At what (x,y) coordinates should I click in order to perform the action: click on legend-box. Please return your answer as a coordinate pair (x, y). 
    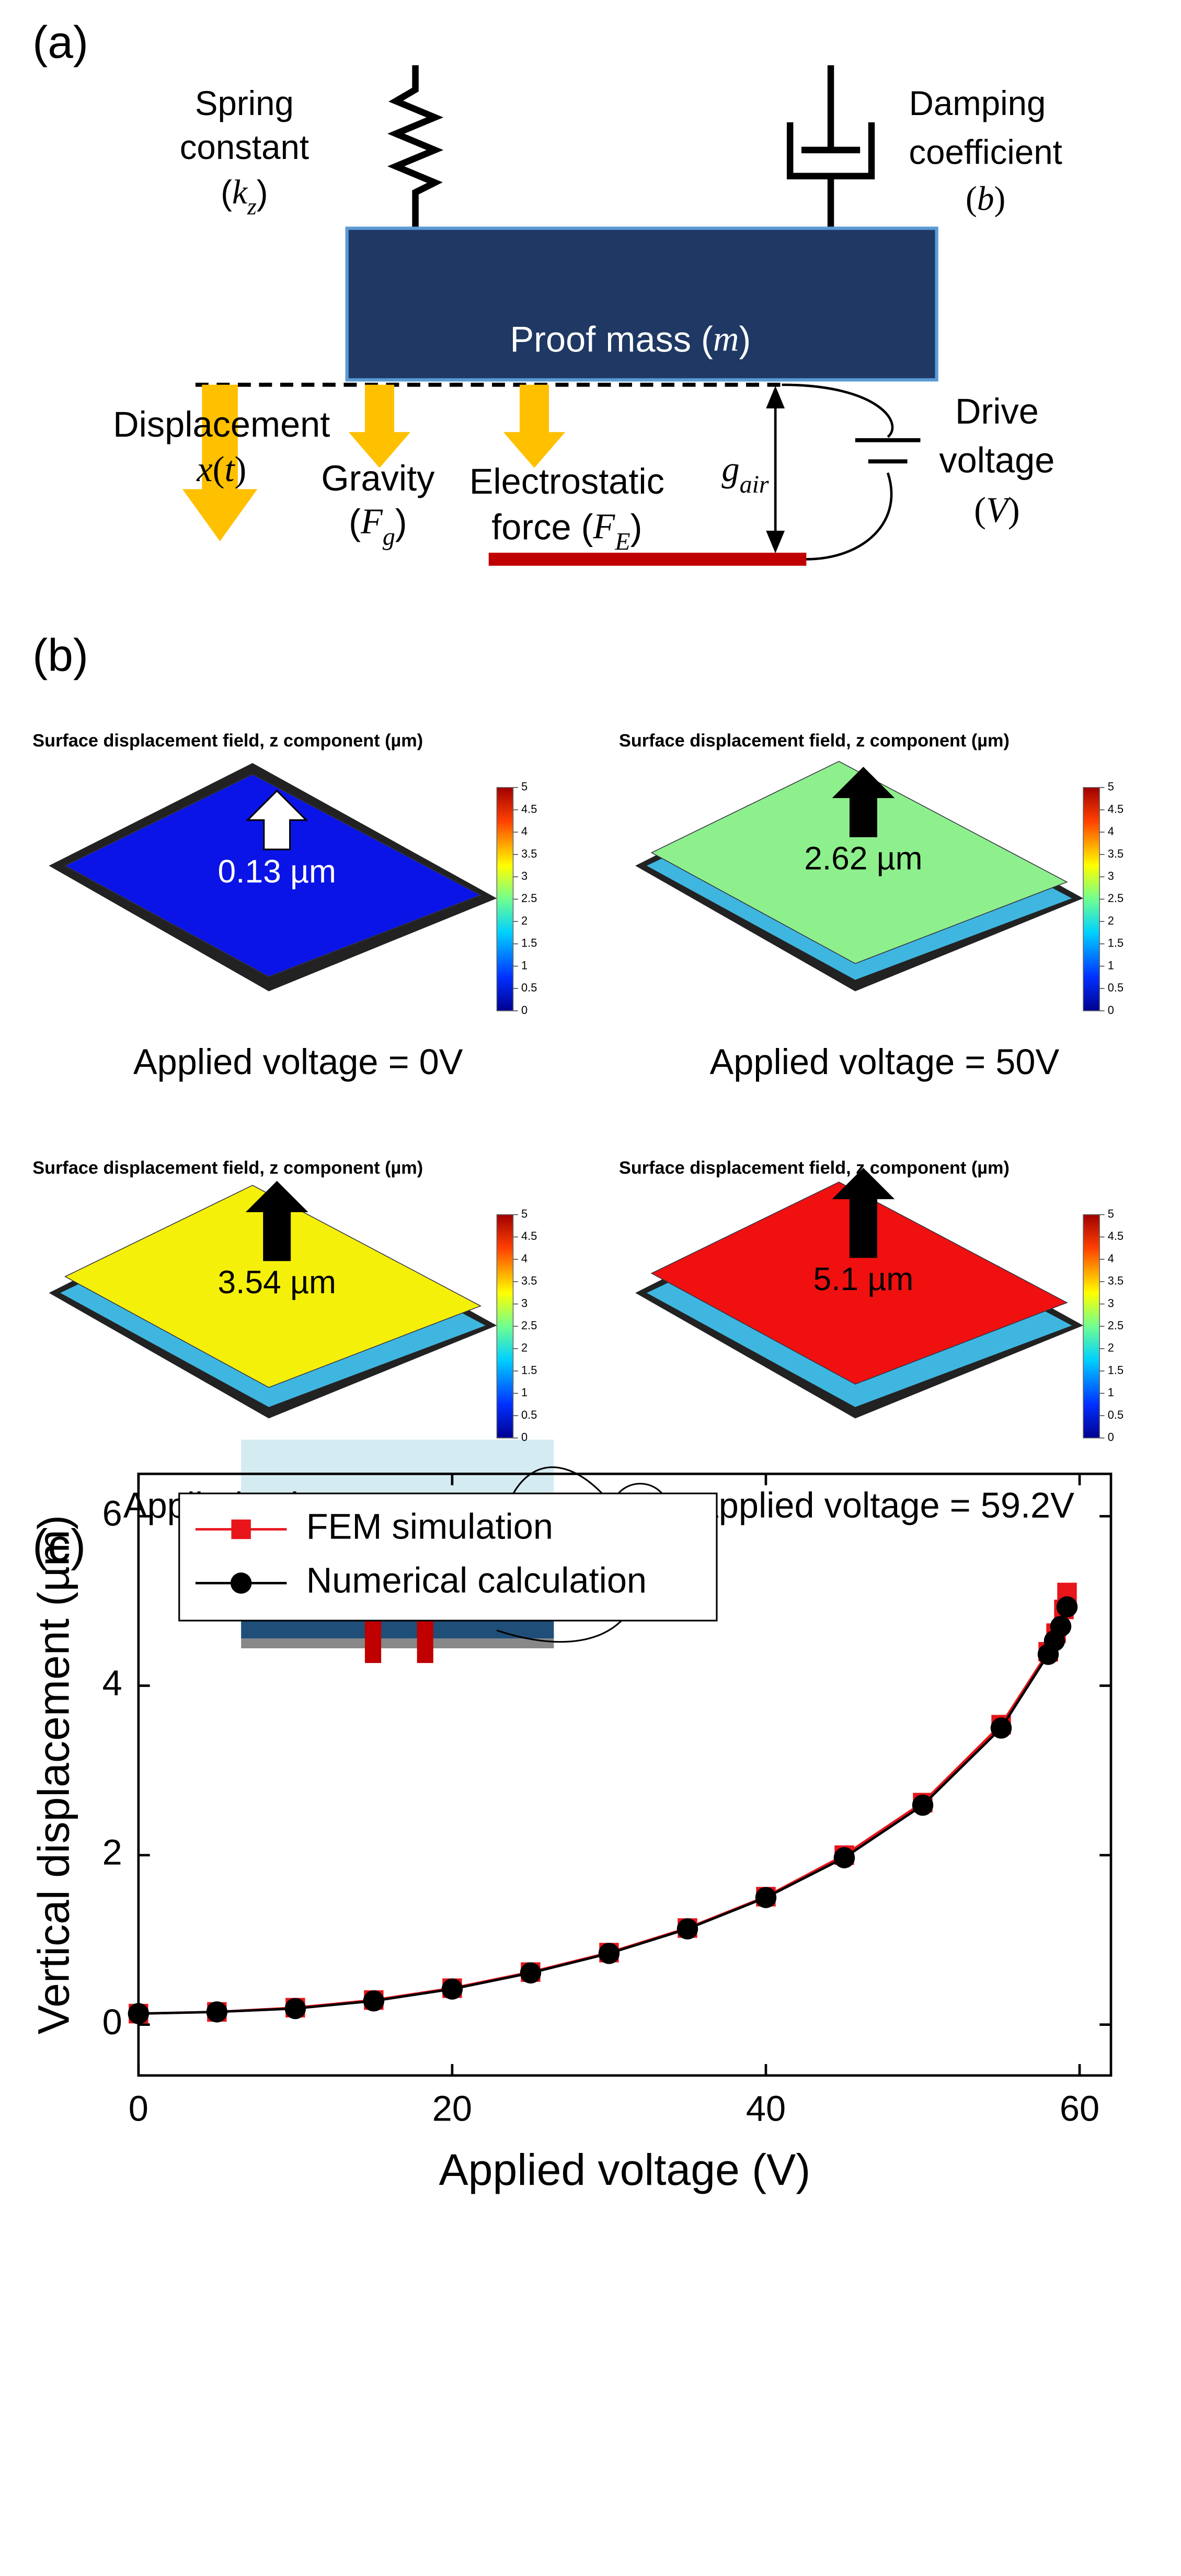
    Looking at the image, I should click on (448, 1557).